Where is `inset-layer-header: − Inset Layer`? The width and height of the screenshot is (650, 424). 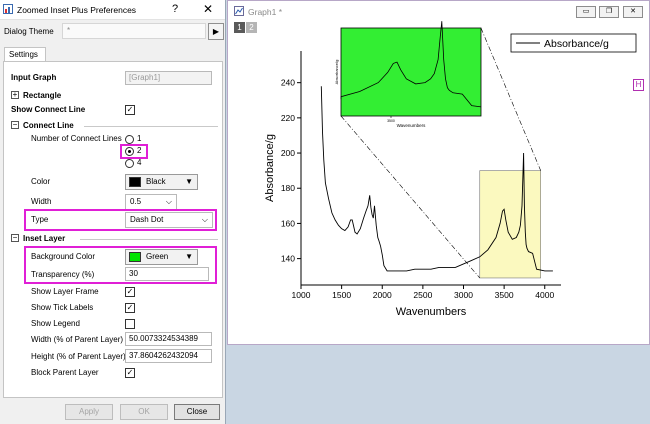
inset-layer-header: − Inset Layer is located at coordinates (113, 239).